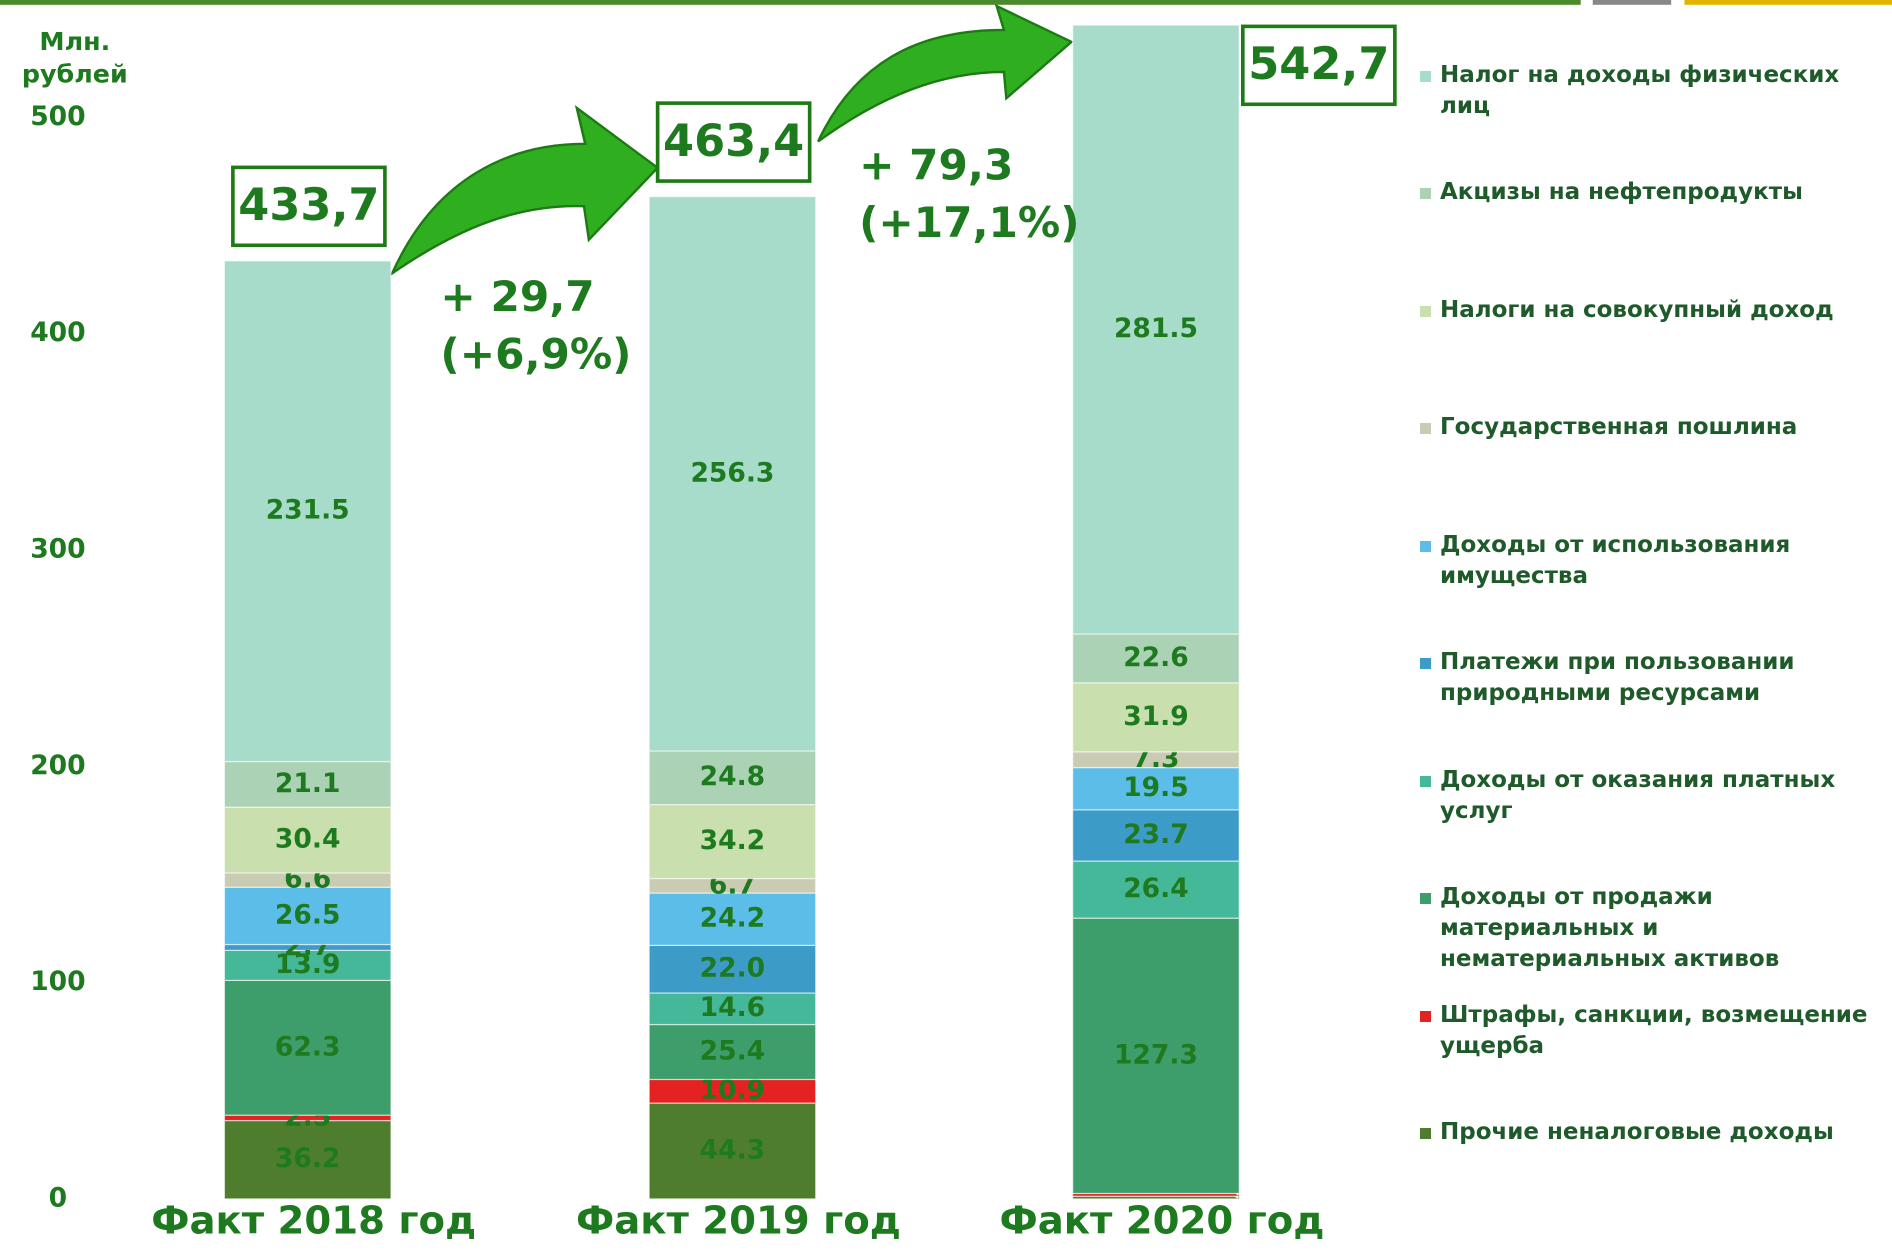  I want to click on y-tick-label: 100, so click(57, 981).